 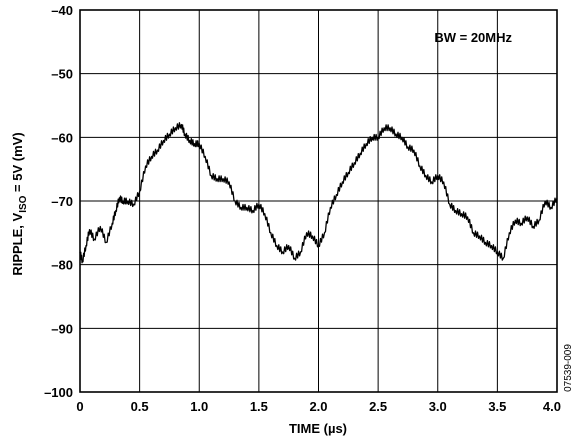 I want to click on y-tick-label: –90, so click(x=62, y=328).